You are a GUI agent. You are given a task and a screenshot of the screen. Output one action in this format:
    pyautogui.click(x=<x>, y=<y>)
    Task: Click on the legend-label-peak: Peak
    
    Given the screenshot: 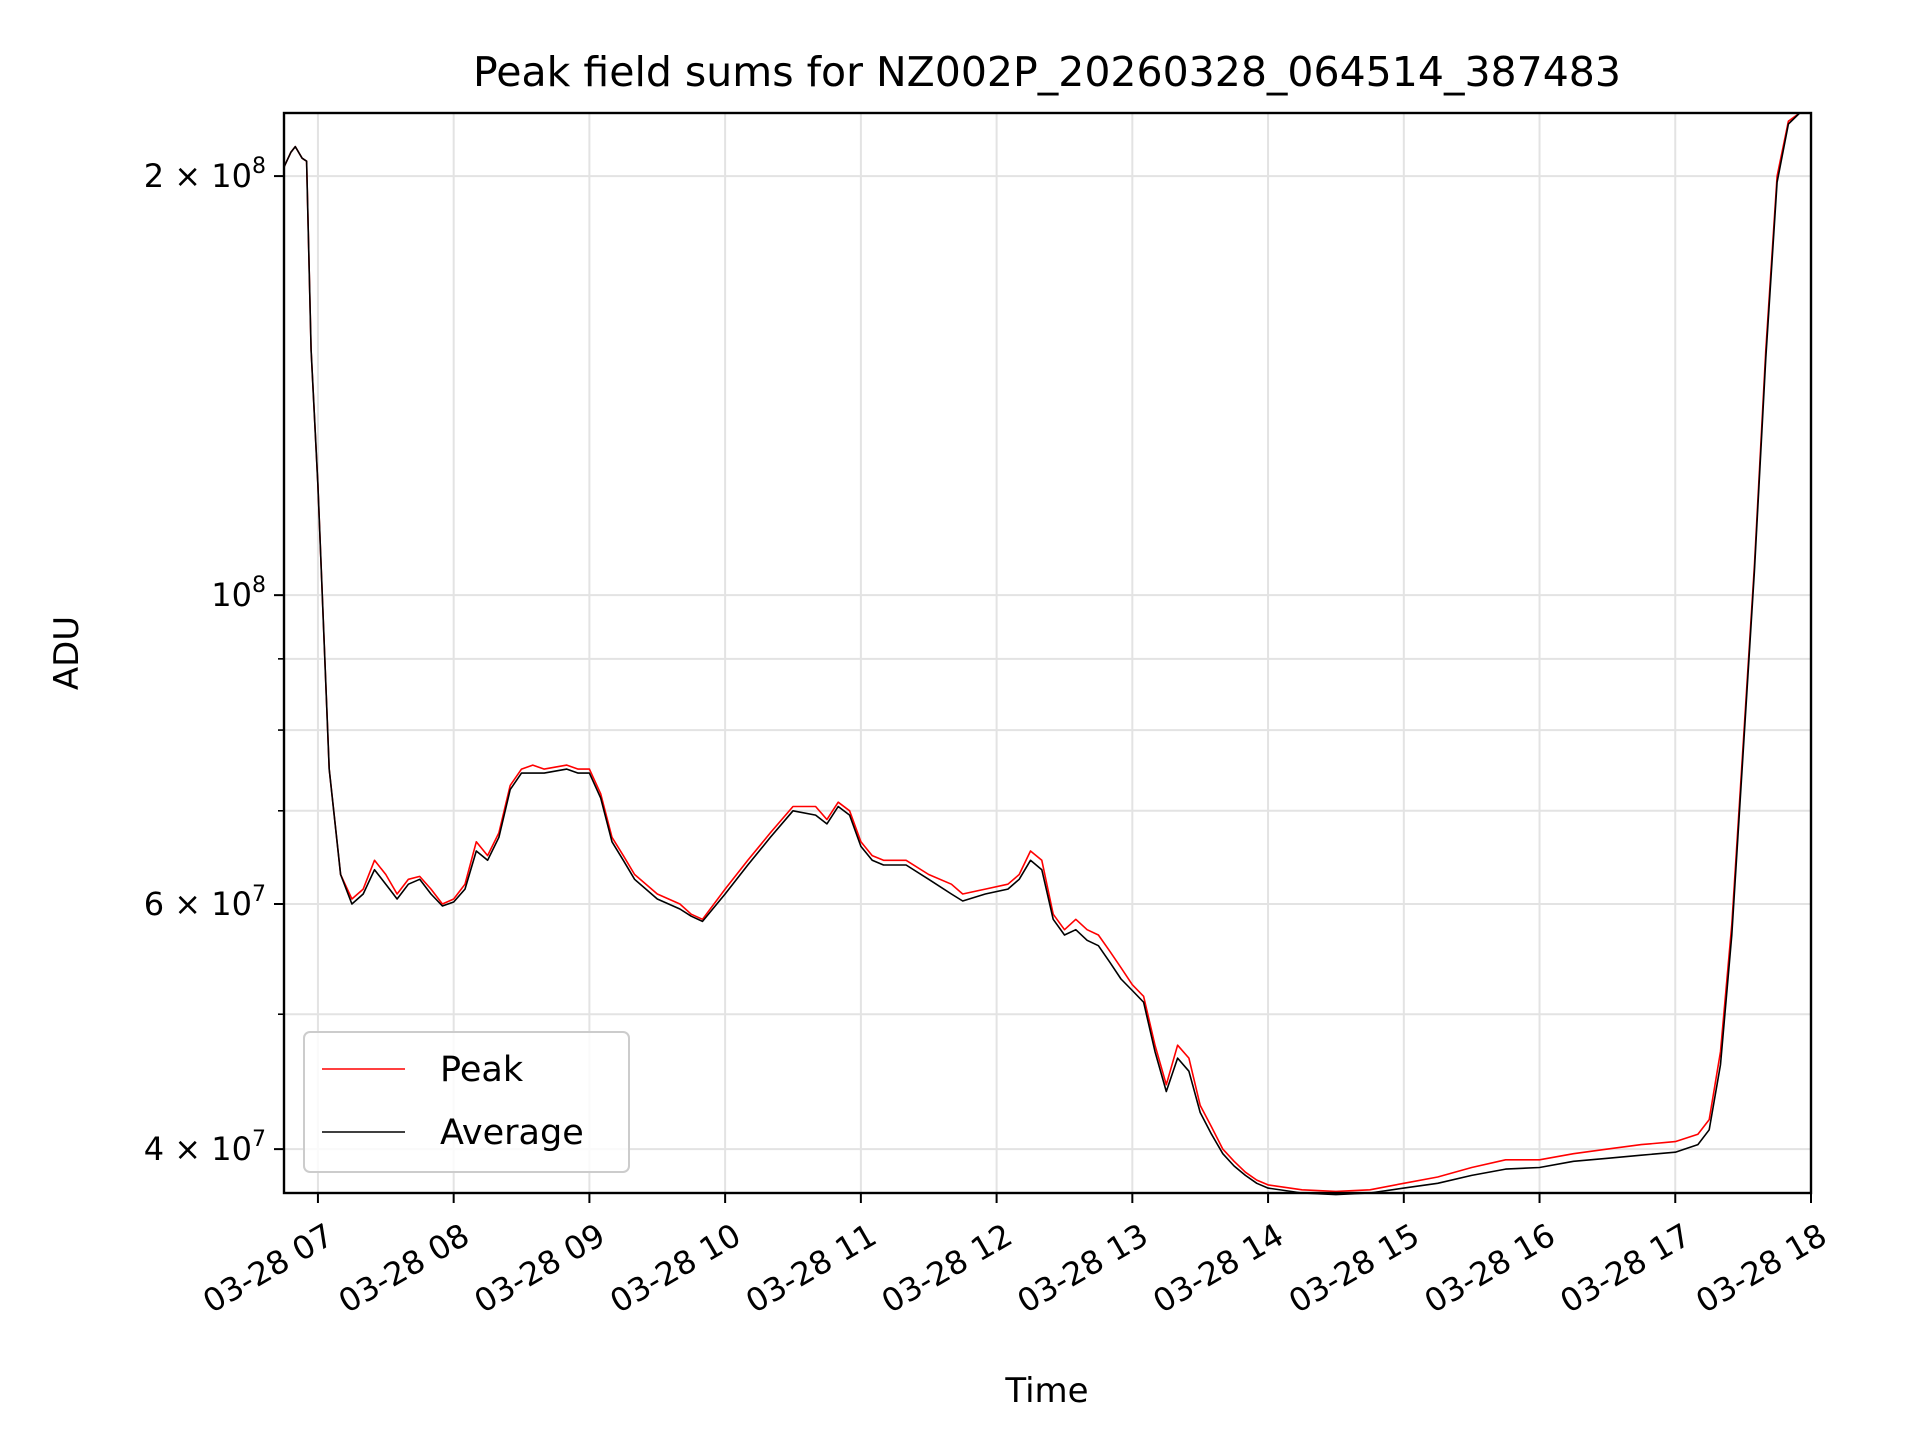 What is the action you would take?
    pyautogui.click(x=482, y=1070)
    